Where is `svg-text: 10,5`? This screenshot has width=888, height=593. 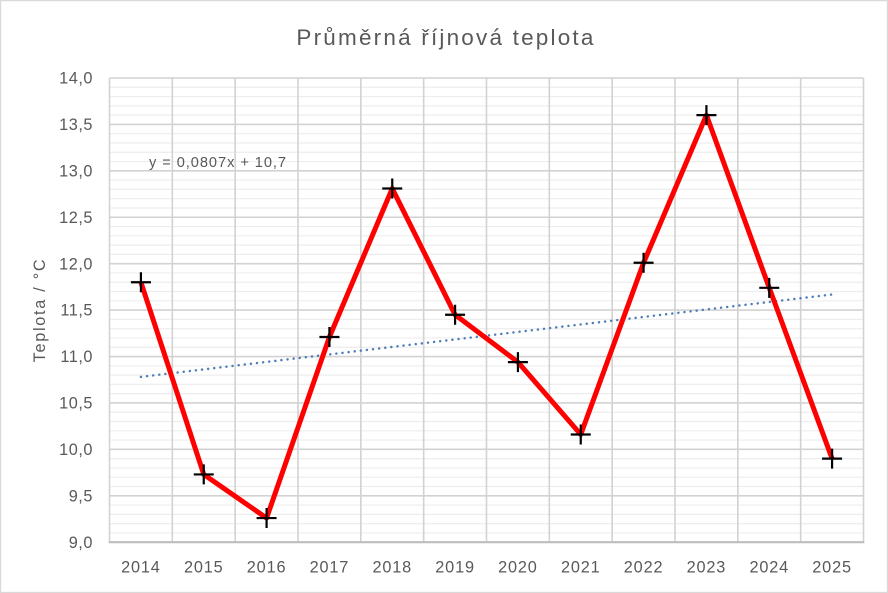 svg-text: 10,5 is located at coordinates (76, 404).